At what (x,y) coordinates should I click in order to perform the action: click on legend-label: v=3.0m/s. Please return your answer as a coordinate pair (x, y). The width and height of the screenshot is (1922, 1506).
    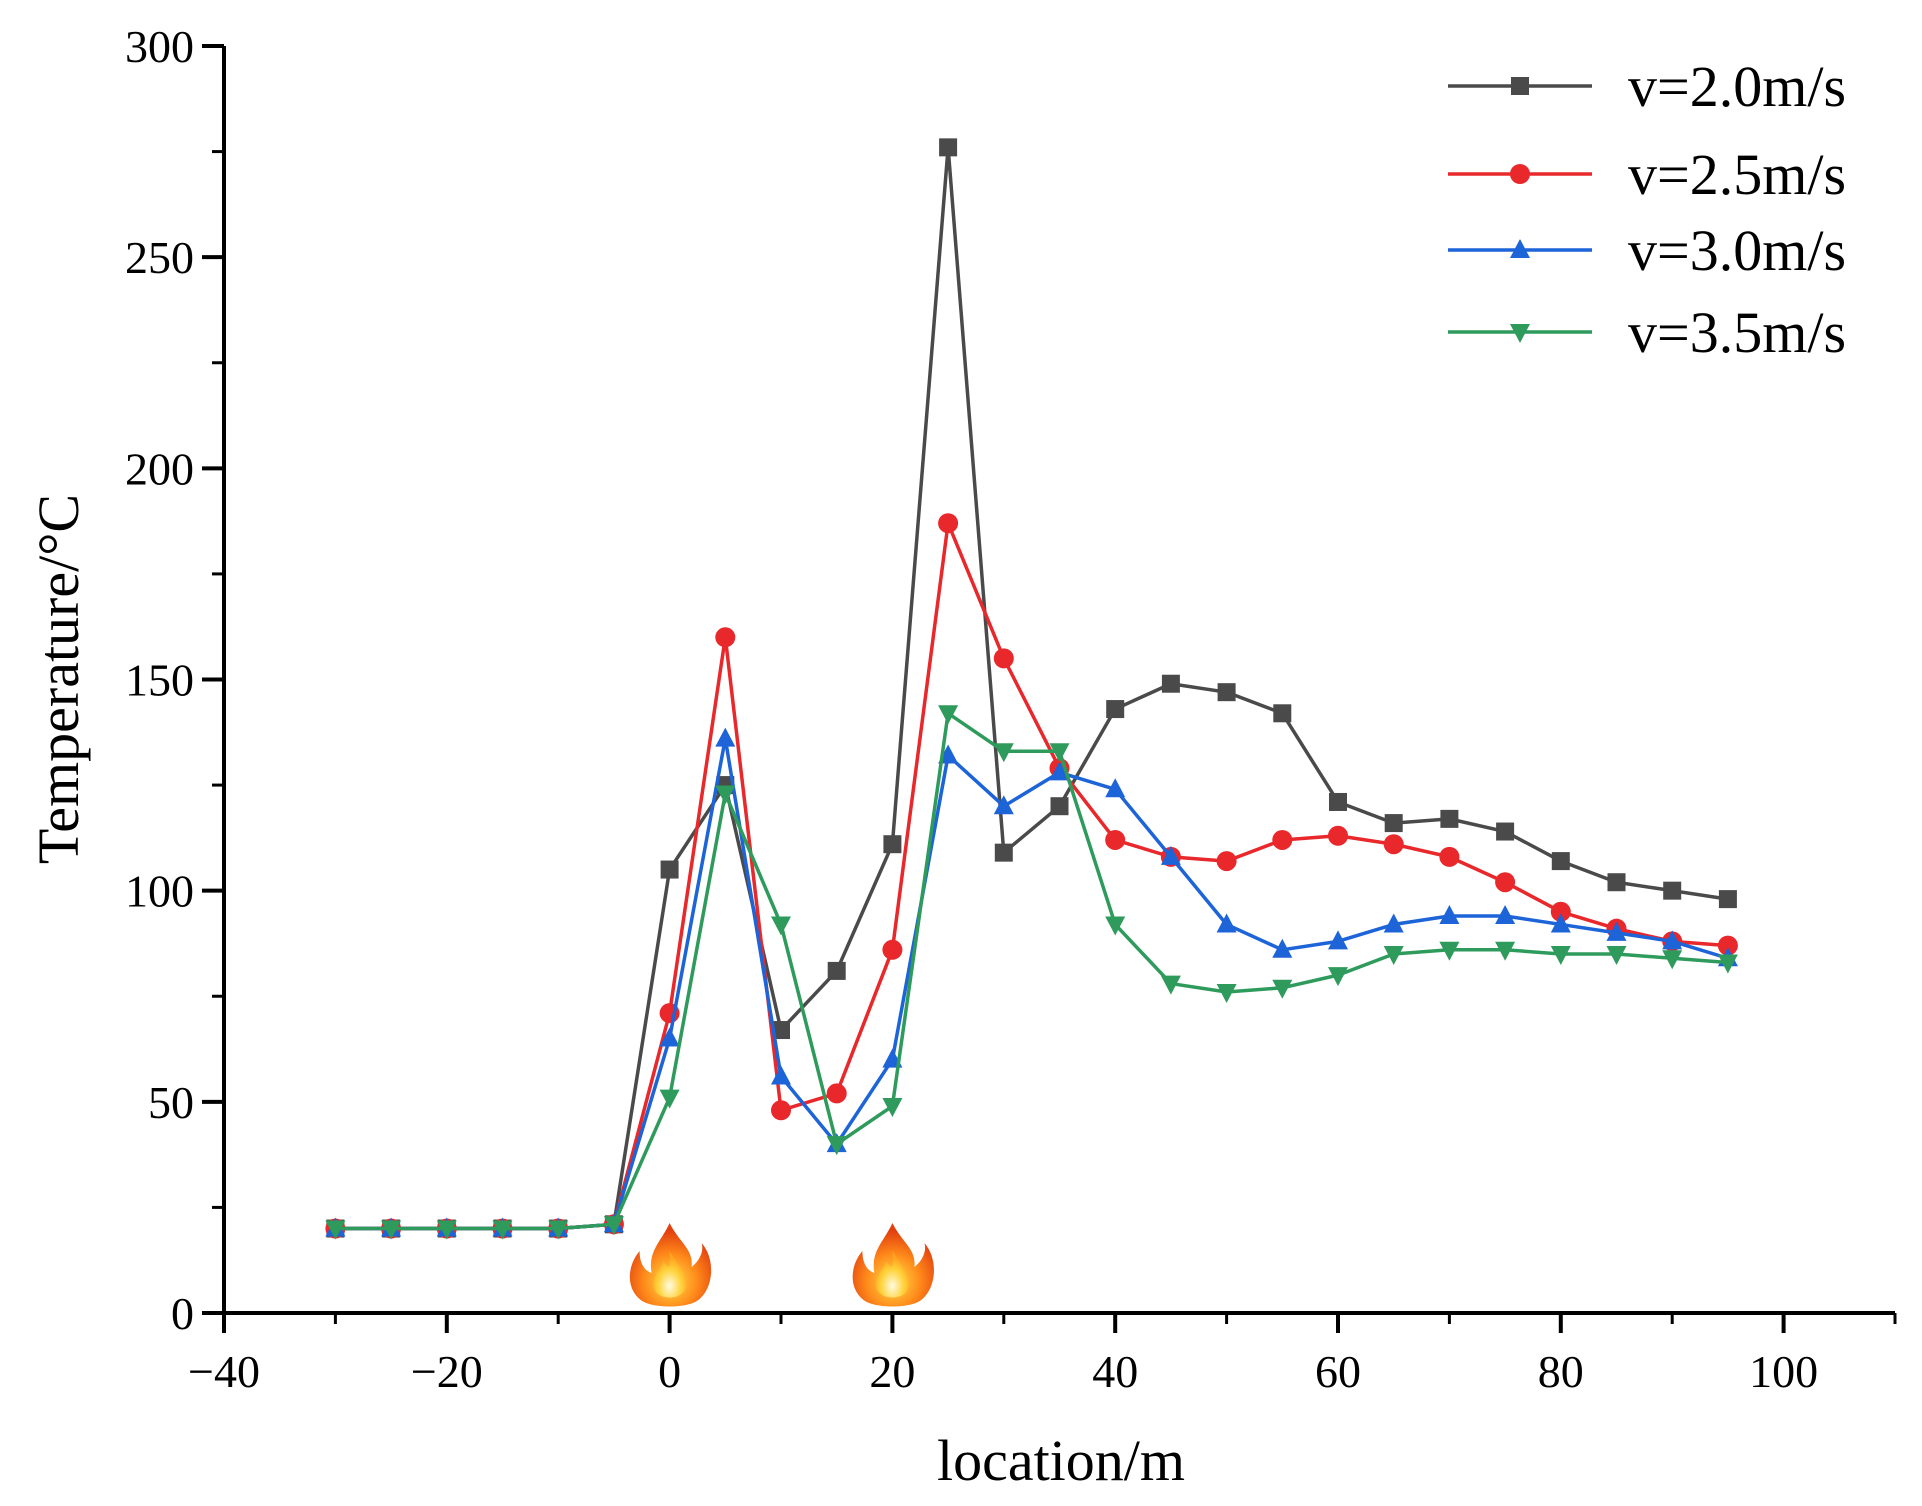
    Looking at the image, I should click on (1737, 250).